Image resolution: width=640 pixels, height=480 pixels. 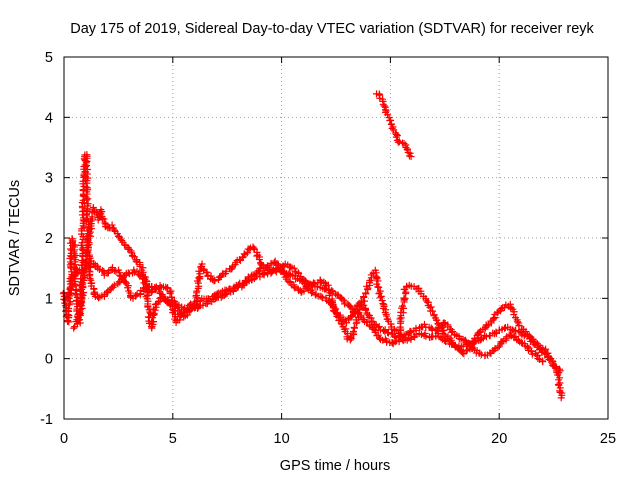 I want to click on y-tick-label: 0, so click(x=49, y=360).